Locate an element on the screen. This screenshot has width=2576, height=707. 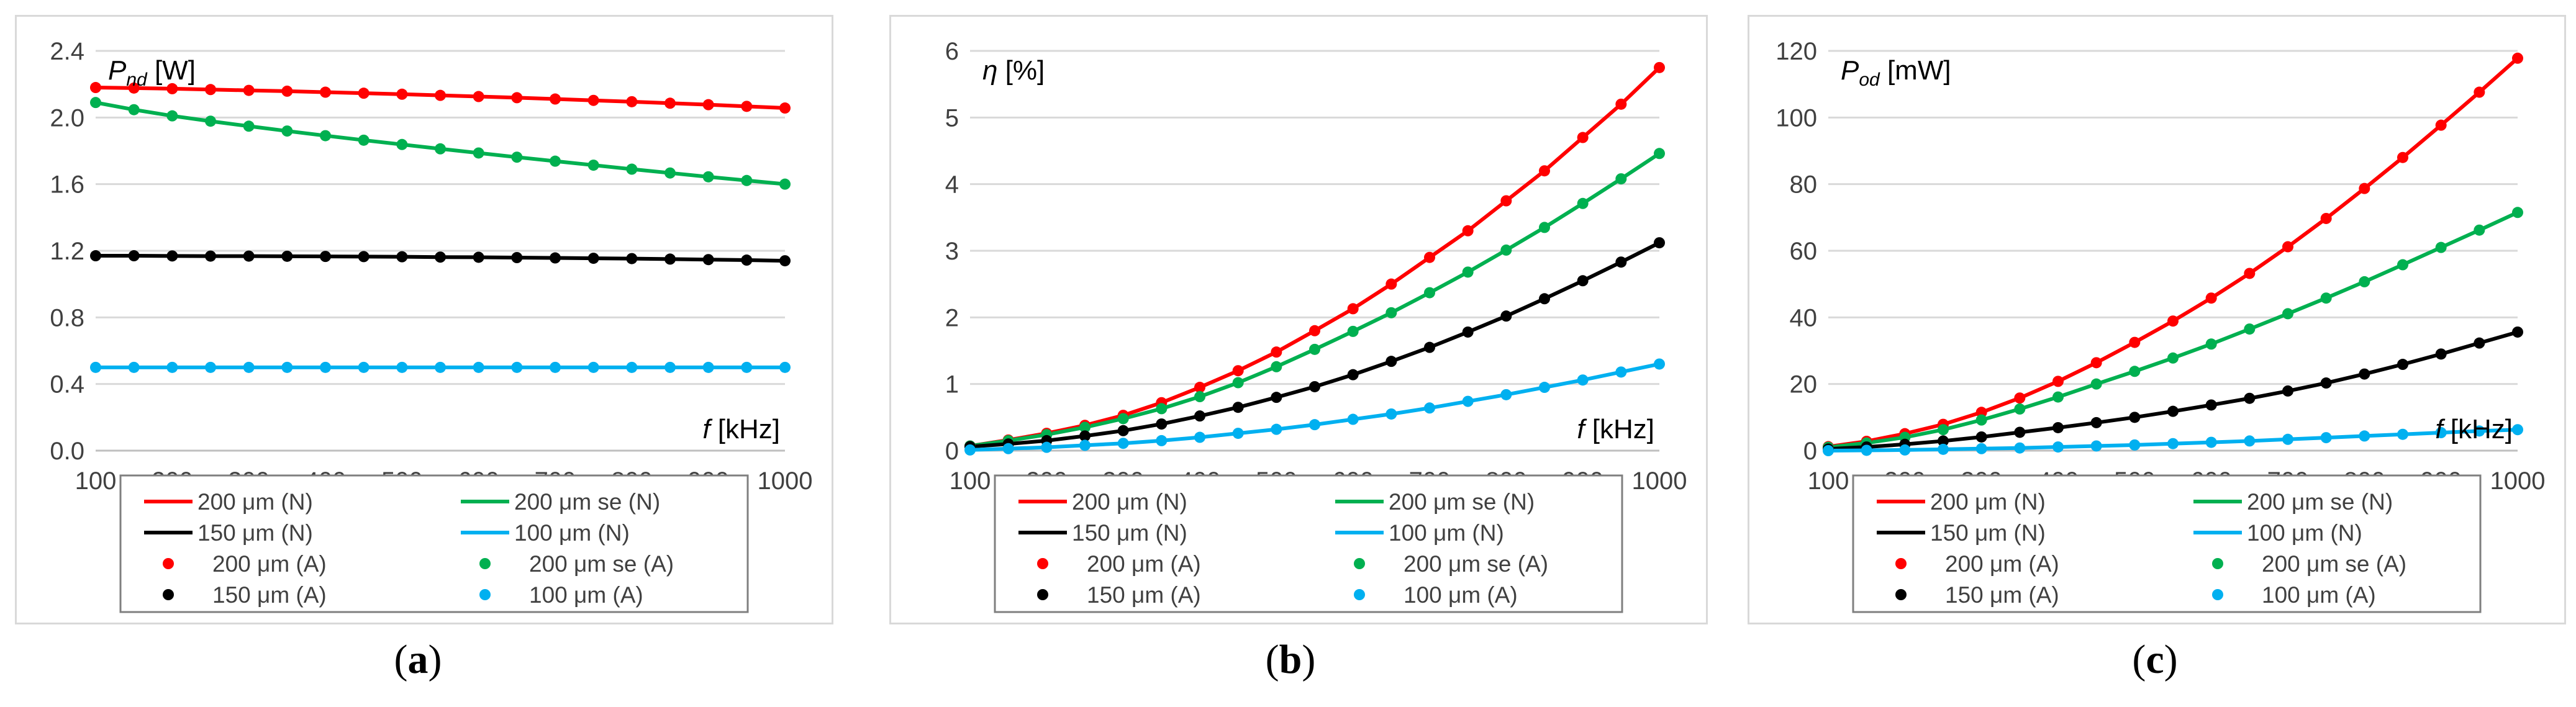
y-tick-label: 0 is located at coordinates (952, 452).